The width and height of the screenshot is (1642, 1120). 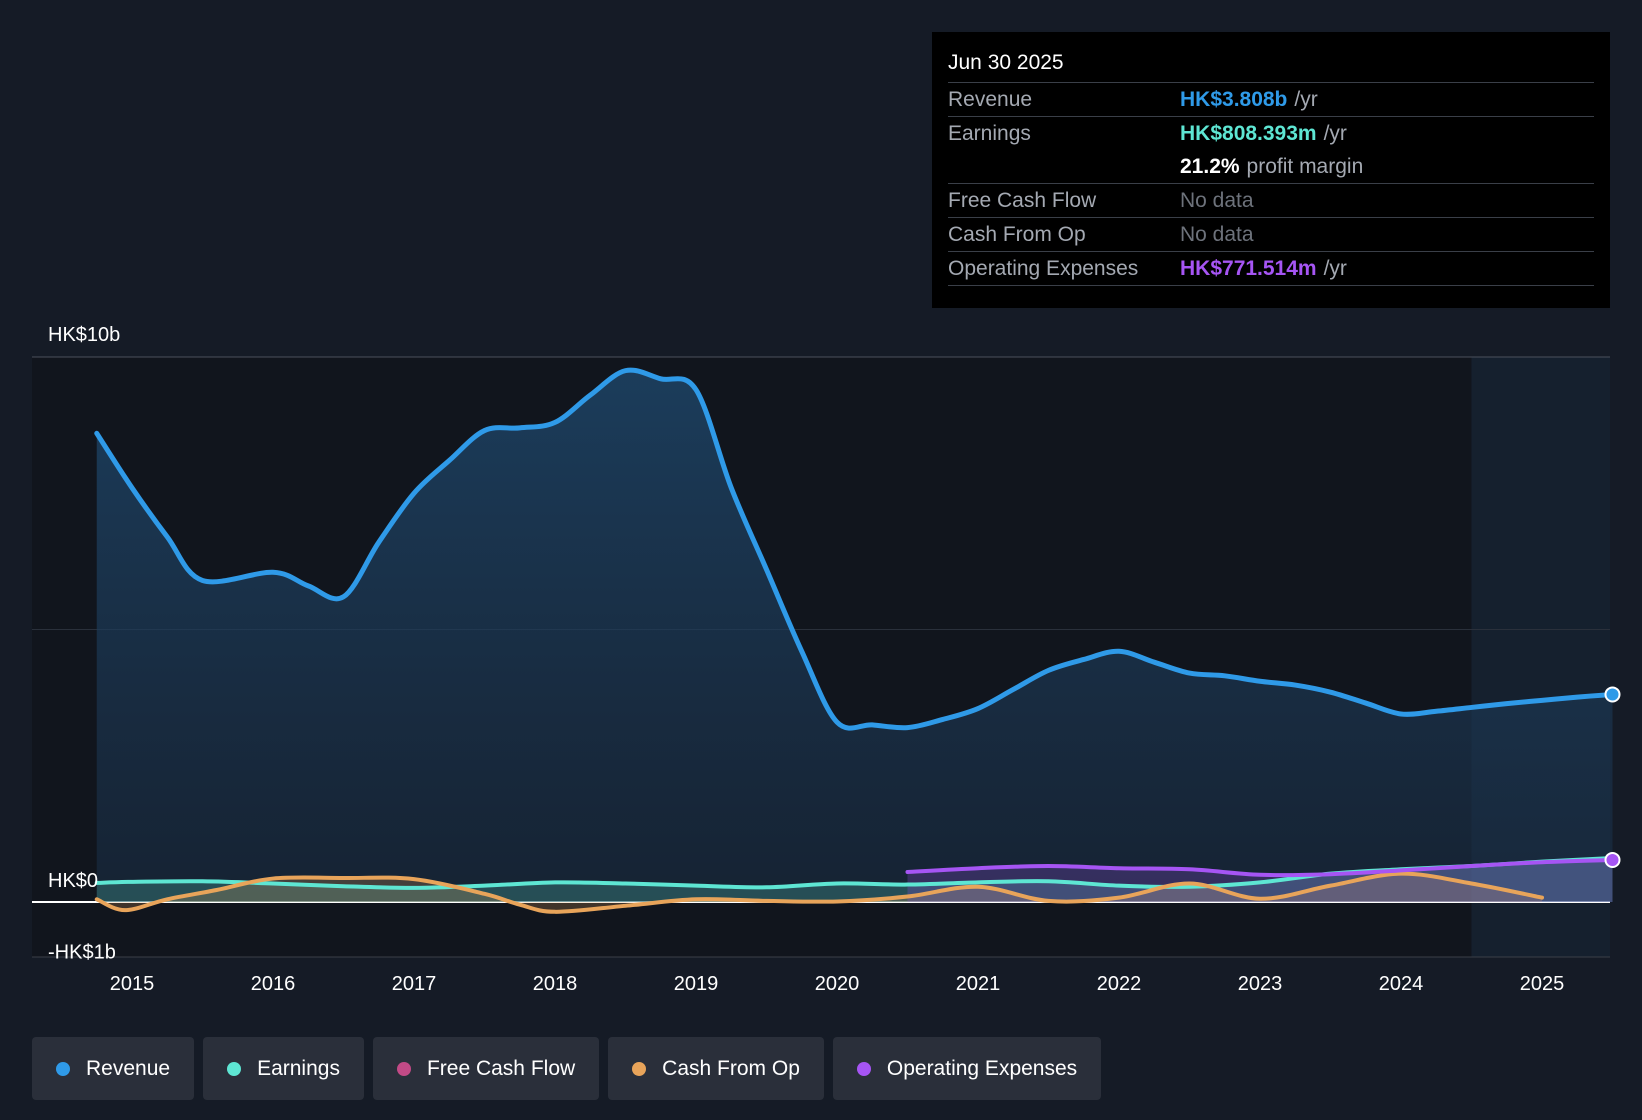 What do you see at coordinates (1234, 99) in the screenshot?
I see `tooltip-value: HK$3.808b` at bounding box center [1234, 99].